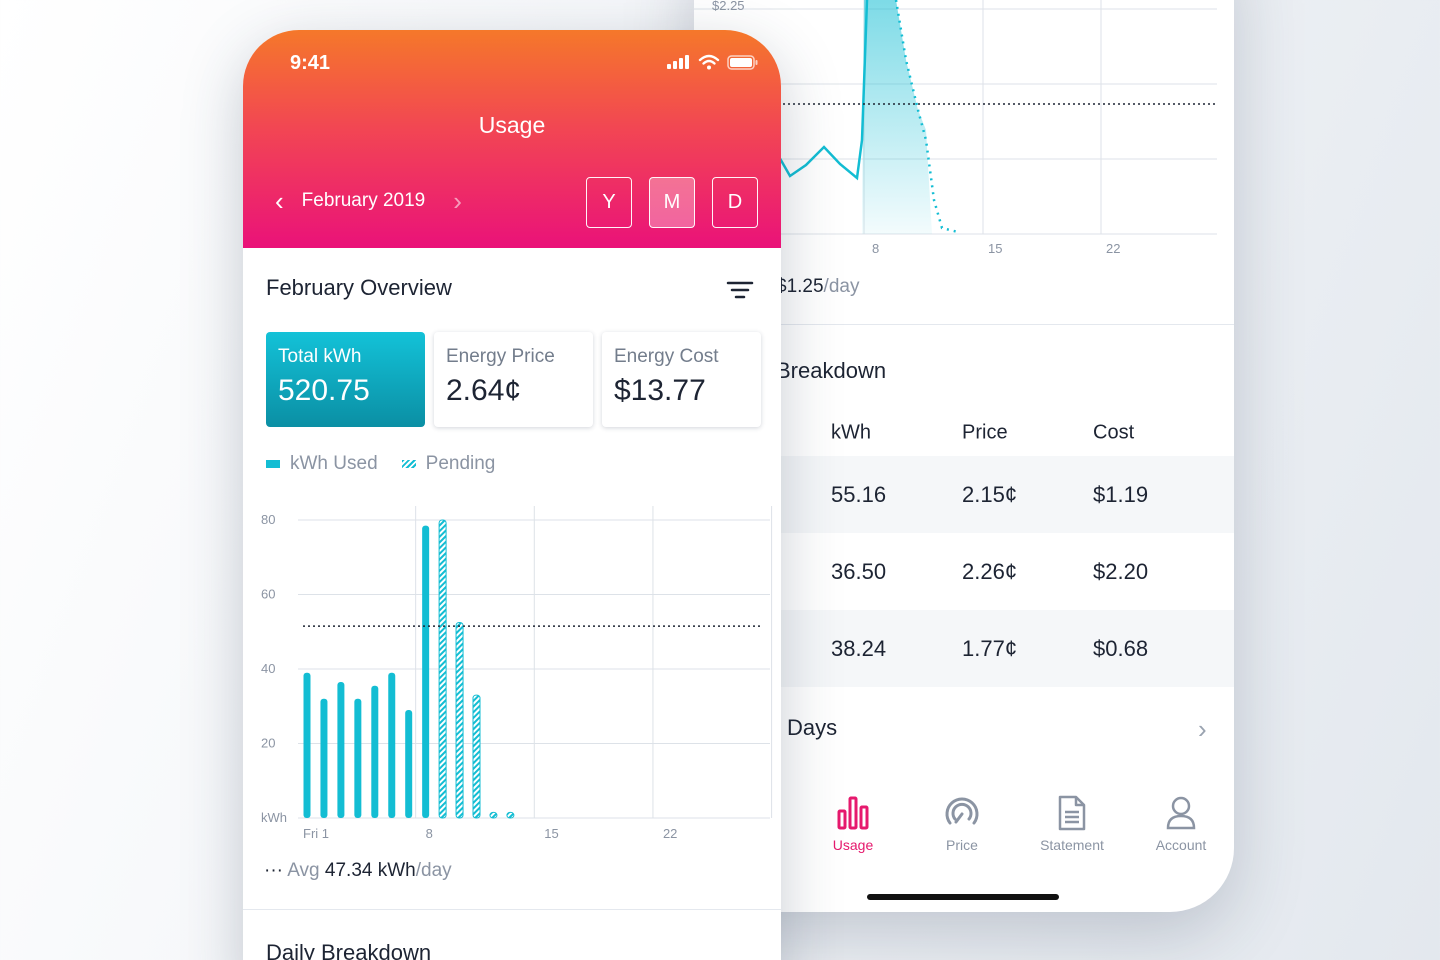 The height and width of the screenshot is (960, 1440). Describe the element at coordinates (268, 519) in the screenshot. I see `y-tick-label: 80` at that location.